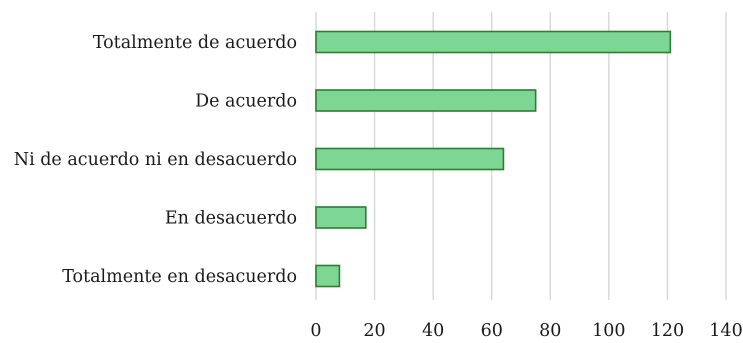  I want to click on x-tick-label: 80, so click(550, 331).